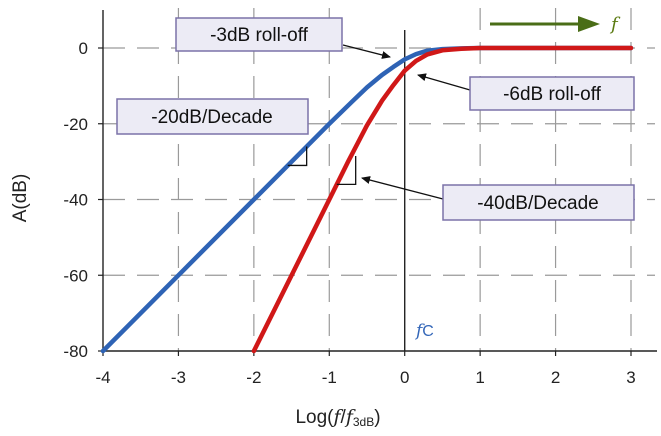 Image resolution: width=661 pixels, height=436 pixels. I want to click on callout-40db-decade: -40dB/Decade, so click(538, 202).